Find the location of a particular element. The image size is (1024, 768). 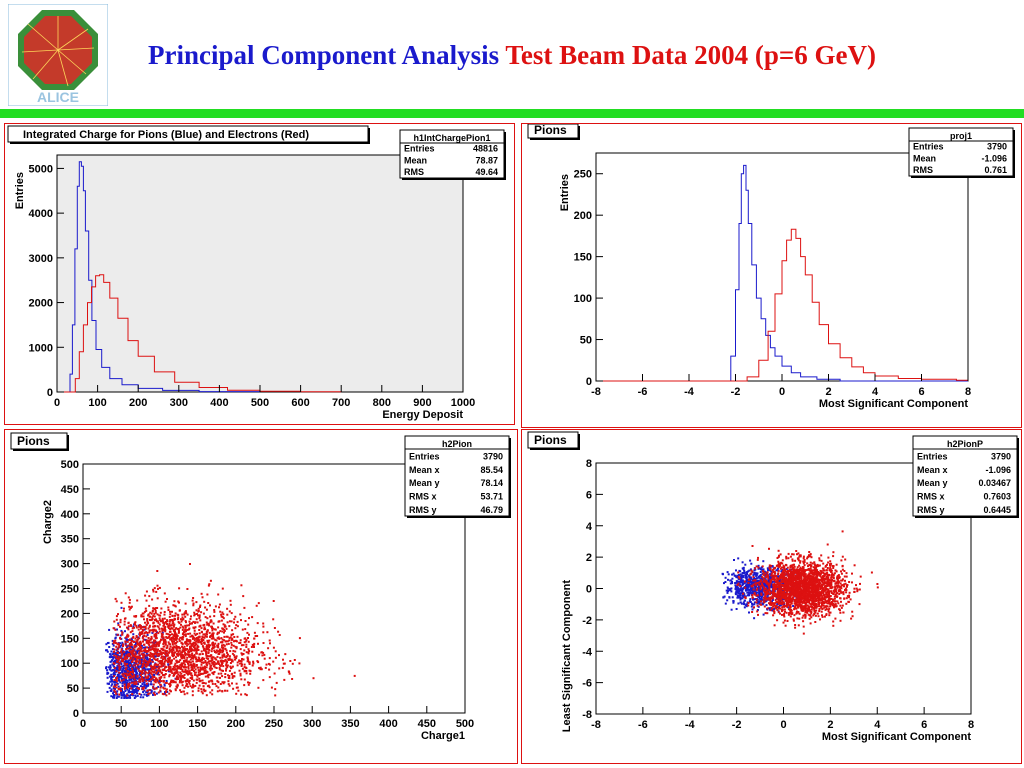

x-tick-label: -8 is located at coordinates (596, 392).